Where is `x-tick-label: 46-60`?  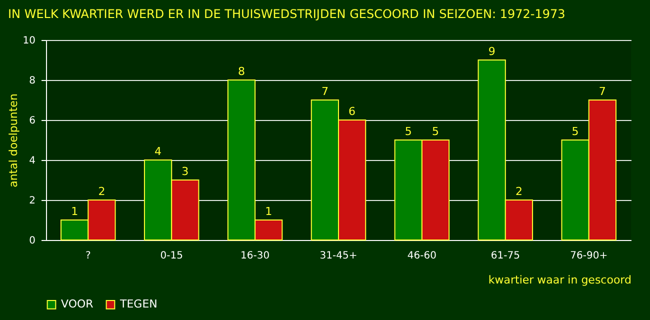 x-tick-label: 46-60 is located at coordinates (421, 256).